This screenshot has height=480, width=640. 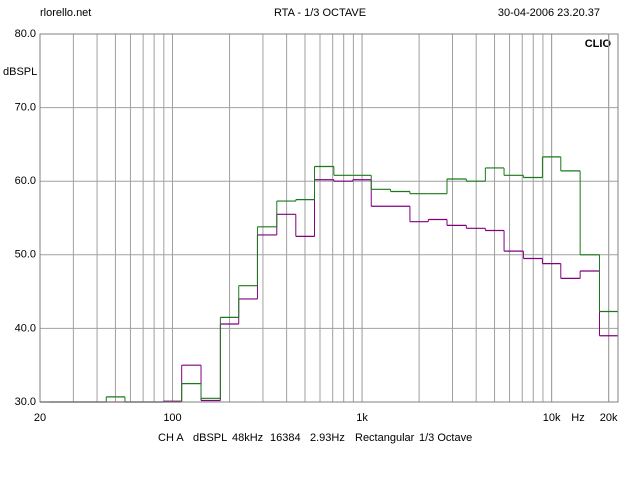 I want to click on x-tick-label: 20k, so click(x=609, y=418).